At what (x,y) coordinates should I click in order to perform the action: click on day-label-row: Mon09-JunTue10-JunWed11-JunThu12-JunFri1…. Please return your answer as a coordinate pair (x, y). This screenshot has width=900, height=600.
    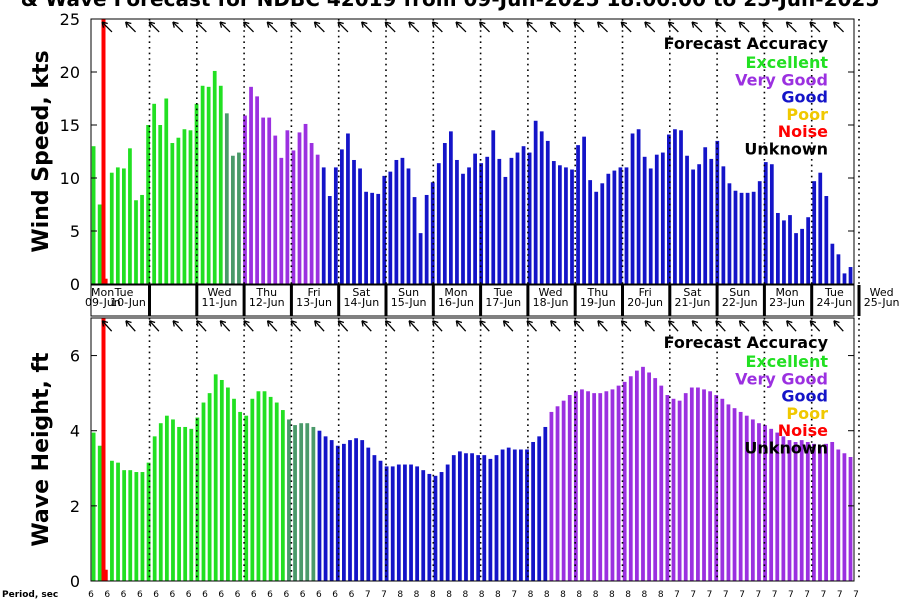
    Looking at the image, I should click on (492, 300).